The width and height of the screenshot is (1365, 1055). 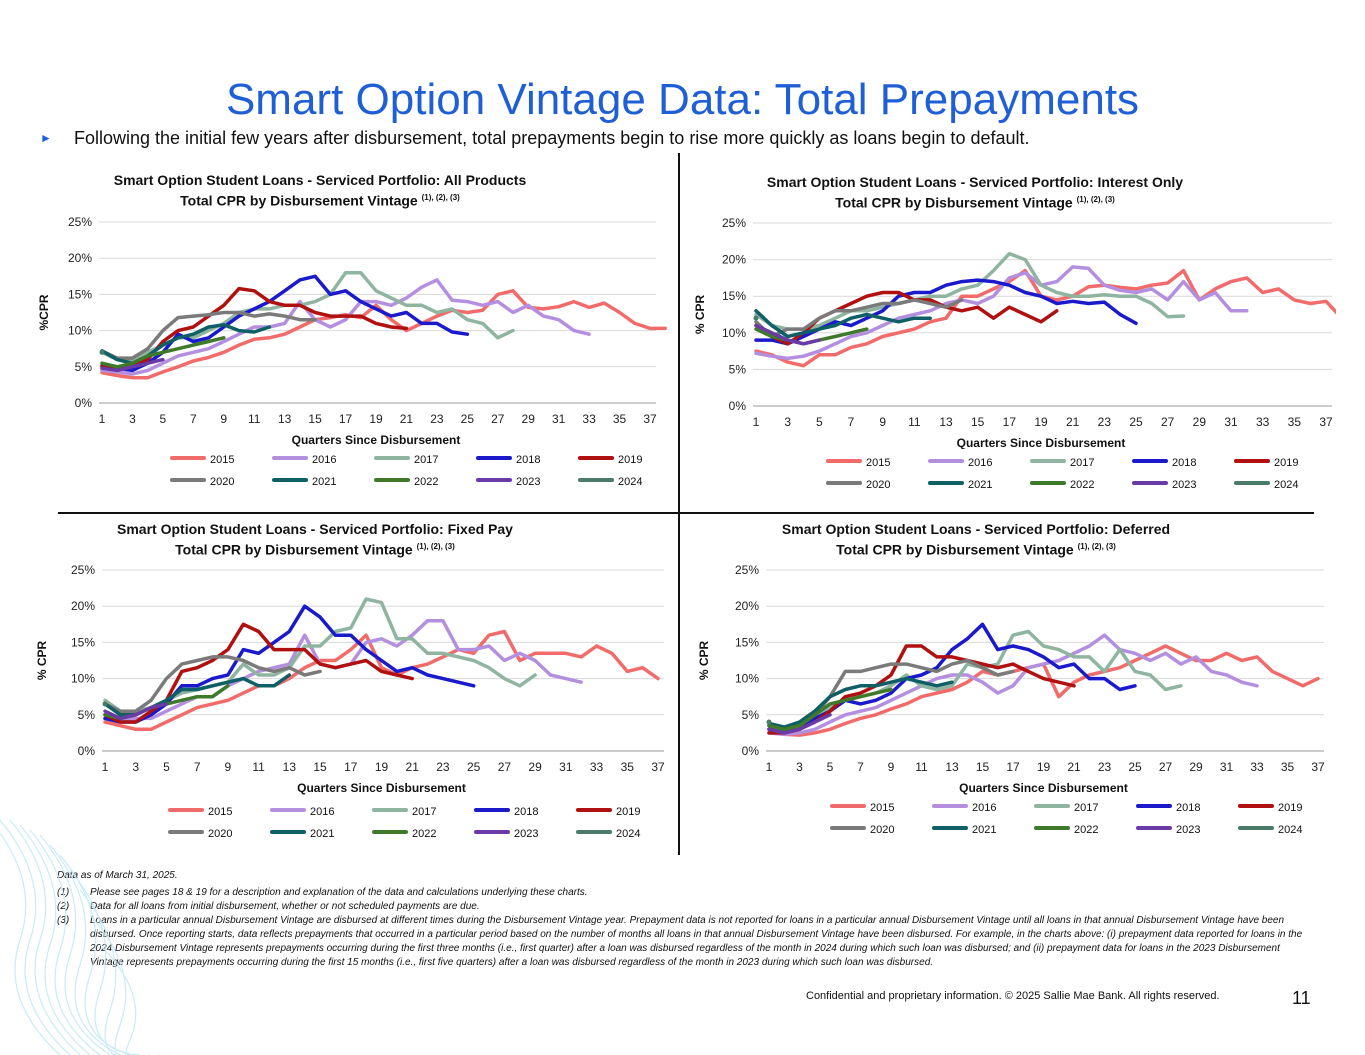 I want to click on footnote-number: (2), so click(x=63, y=906).